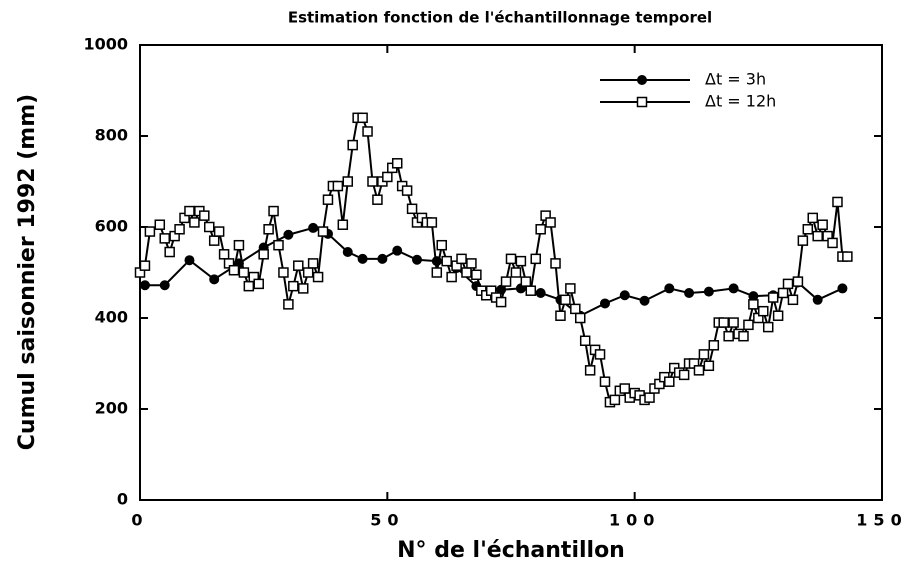 This screenshot has width=921, height=567. I want to click on x-tick-label: 50, so click(387, 520).